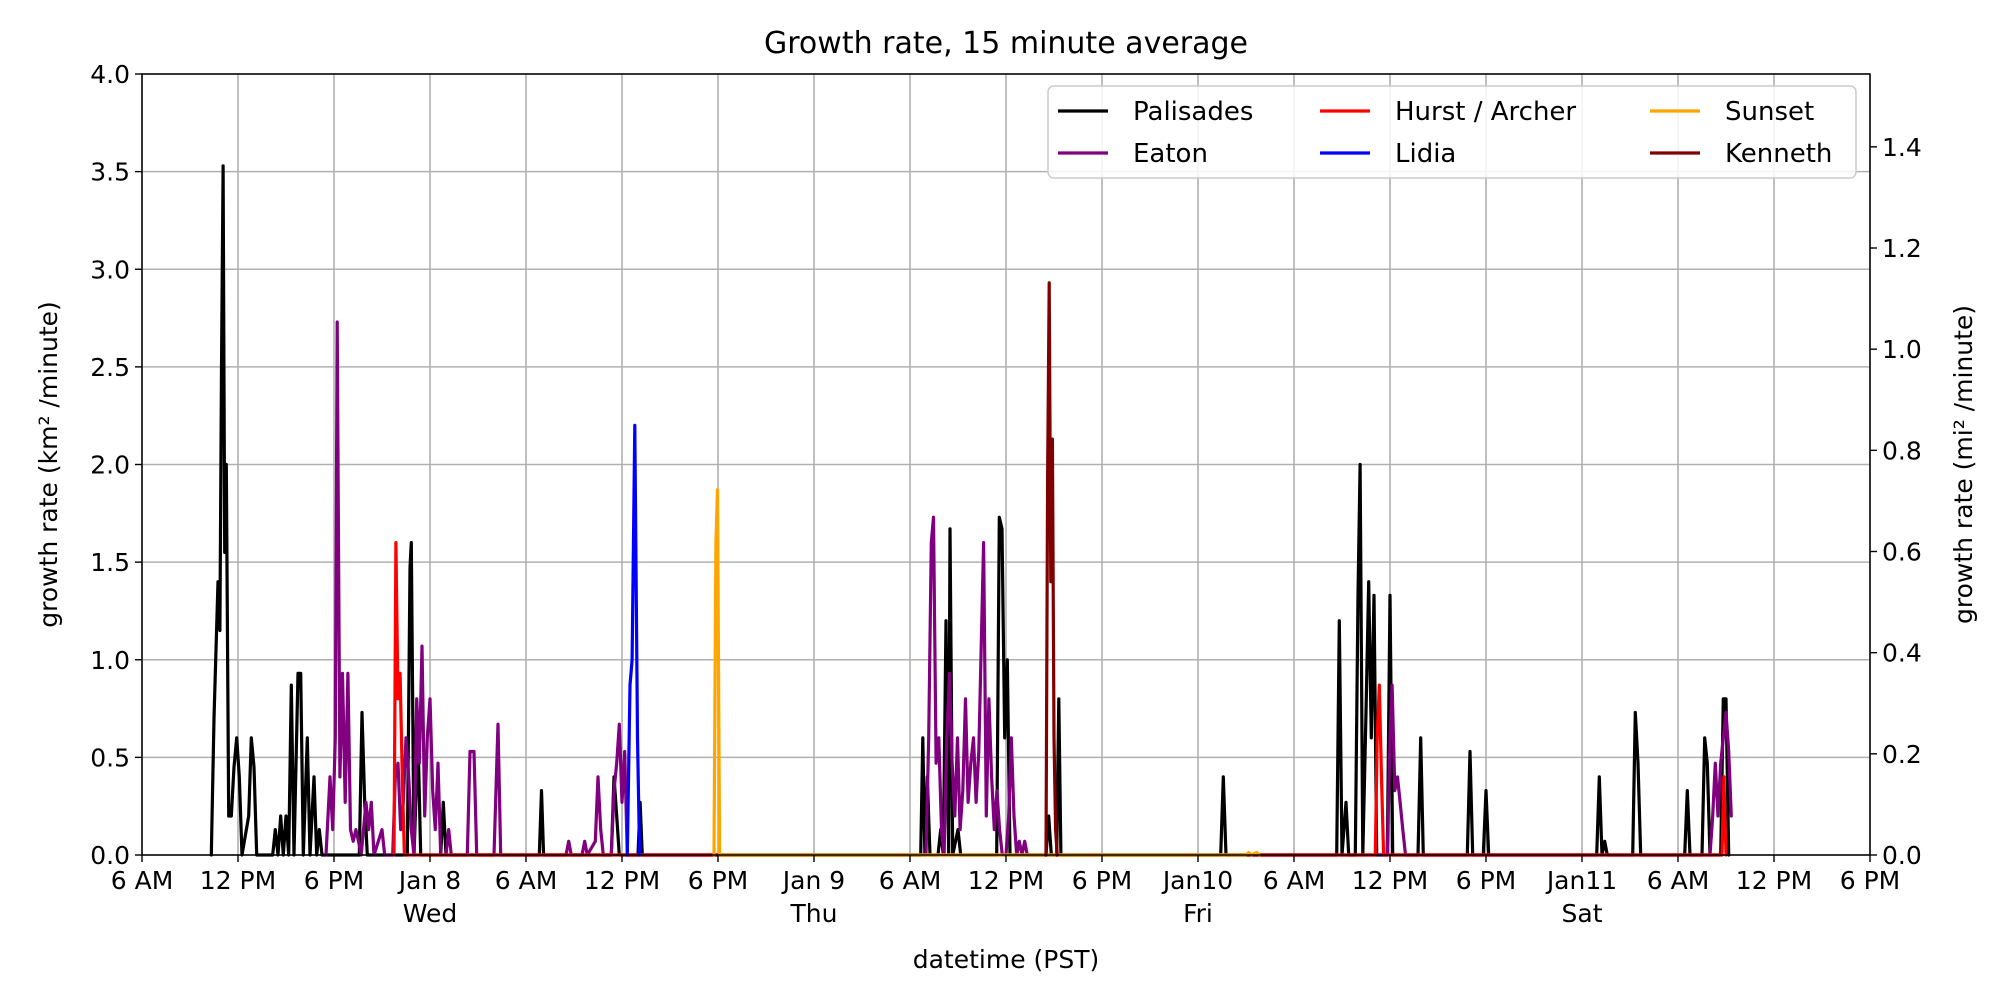 This screenshot has width=2000, height=1000. I want to click on x-tick-label: Jan11, so click(1581, 880).